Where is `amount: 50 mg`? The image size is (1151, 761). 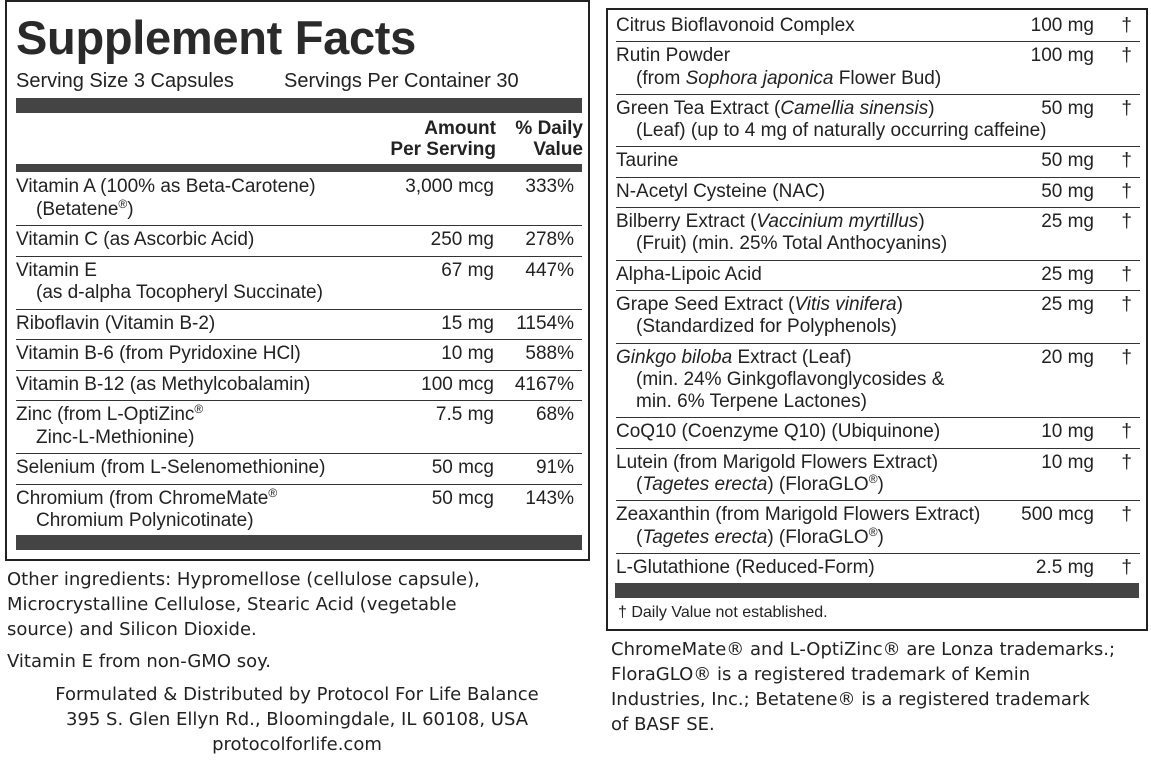
amount: 50 mg is located at coordinates (1067, 191).